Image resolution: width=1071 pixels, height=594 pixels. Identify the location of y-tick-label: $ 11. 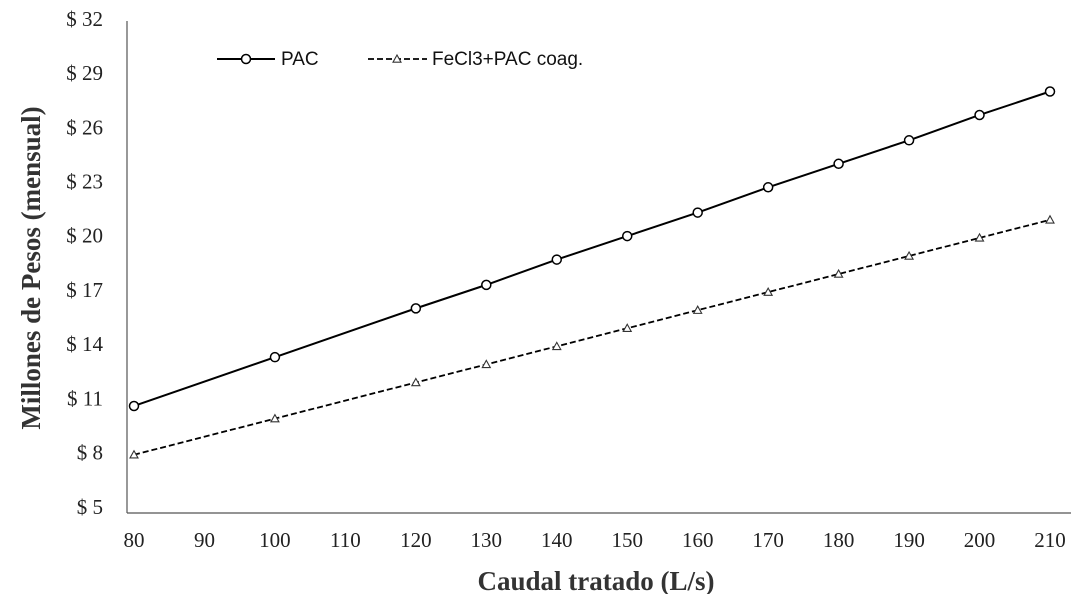
(85, 398).